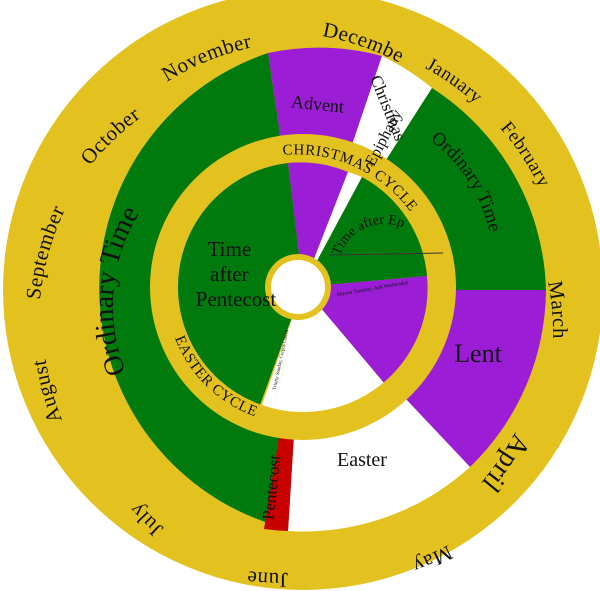 The width and height of the screenshot is (600, 591). What do you see at coordinates (267, 578) in the screenshot?
I see `month-label-june: June` at bounding box center [267, 578].